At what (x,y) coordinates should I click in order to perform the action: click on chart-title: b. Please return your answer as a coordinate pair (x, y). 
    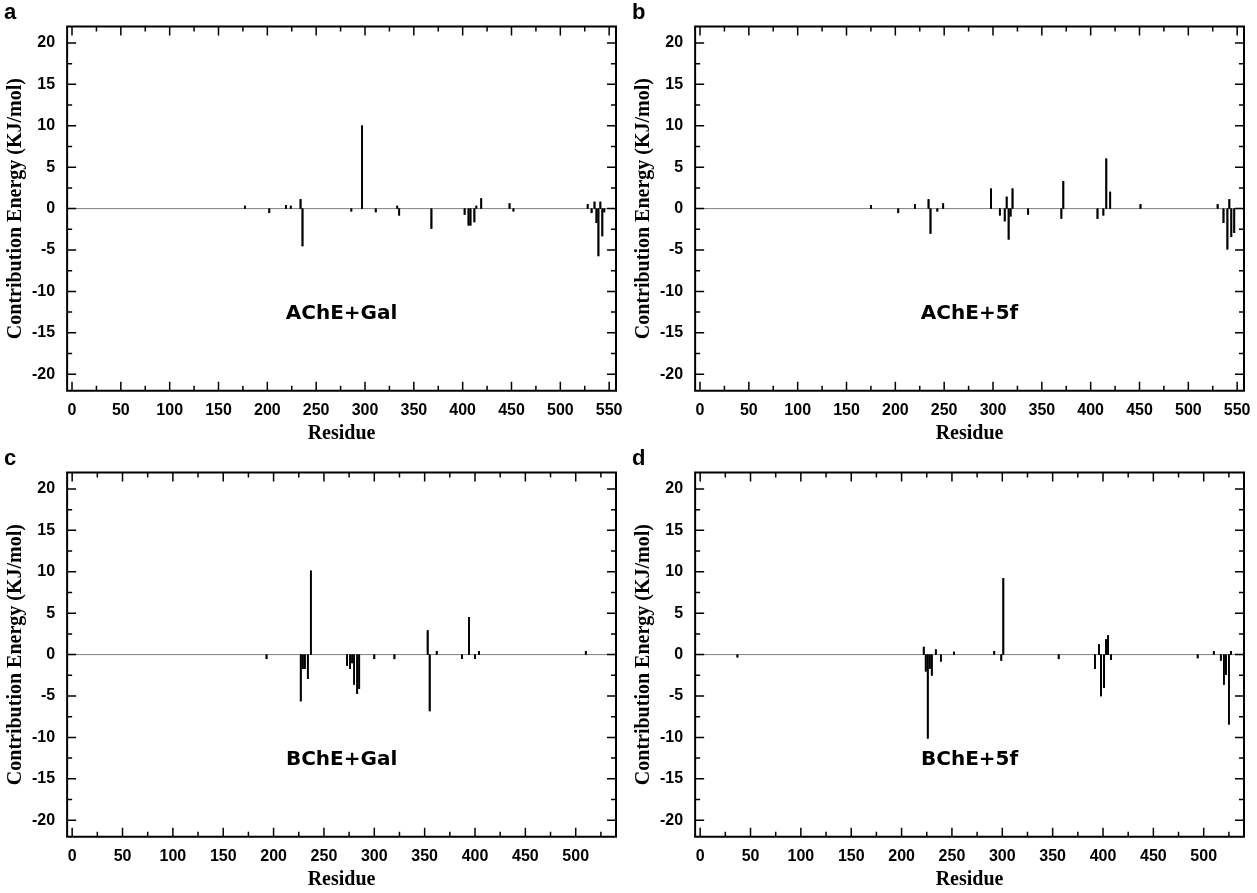
    Looking at the image, I should click on (639, 12).